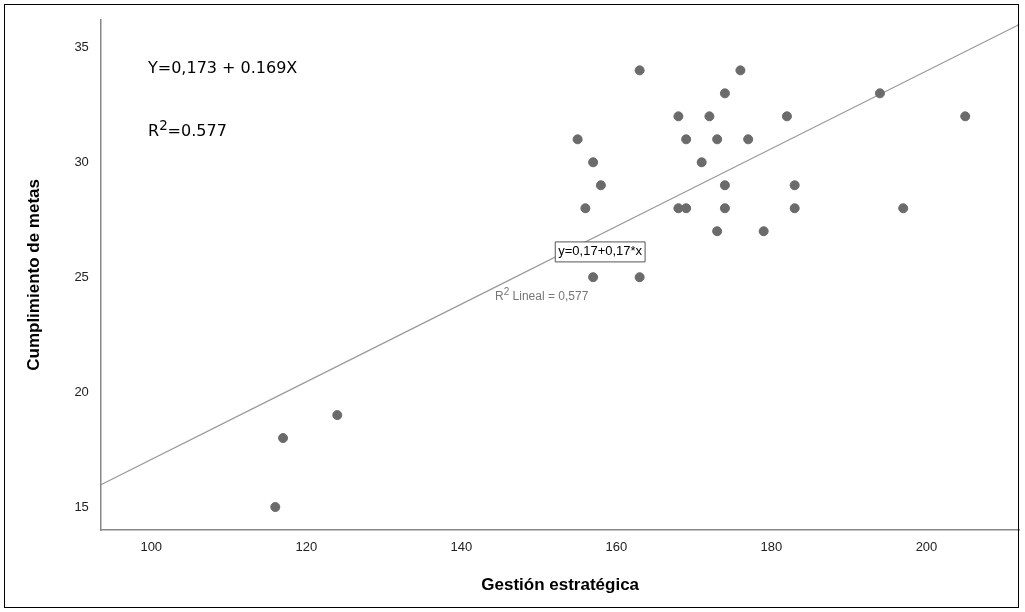  Describe the element at coordinates (187, 129) in the screenshot. I see `annotation: R$^{2}$=0.577` at that location.